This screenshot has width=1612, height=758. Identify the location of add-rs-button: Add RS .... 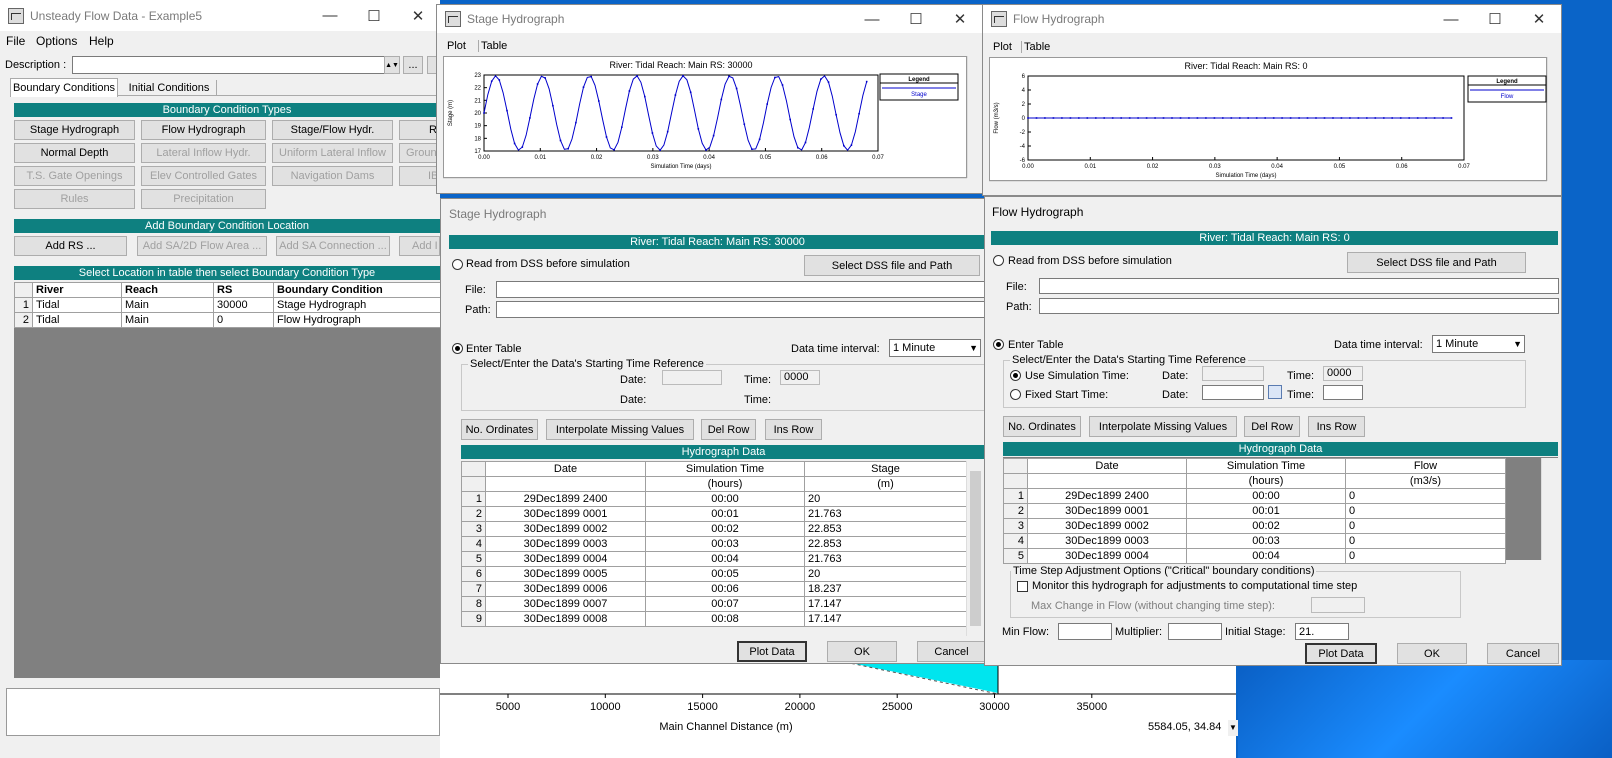
(70, 246).